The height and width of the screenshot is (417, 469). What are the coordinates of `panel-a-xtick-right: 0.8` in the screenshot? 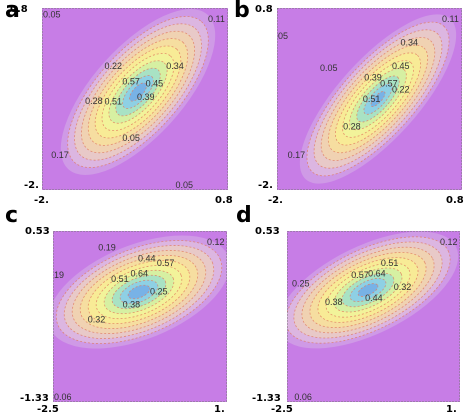 It's located at (224, 200).